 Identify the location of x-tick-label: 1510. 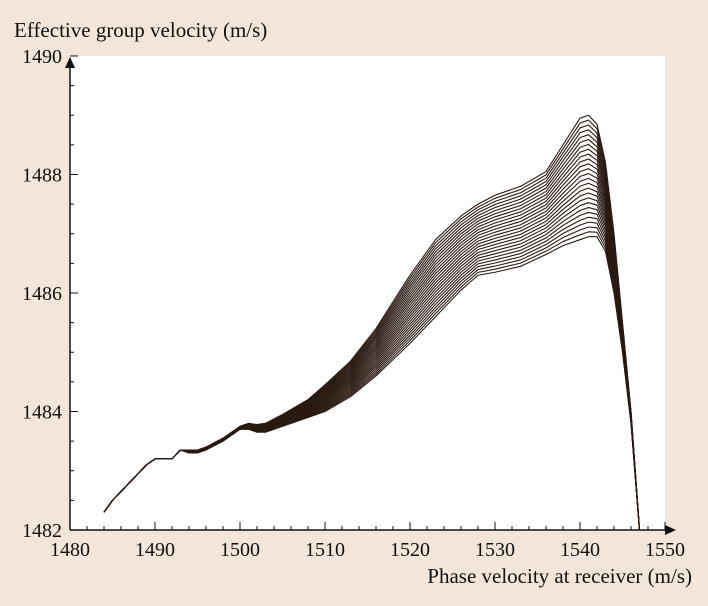
(325, 550).